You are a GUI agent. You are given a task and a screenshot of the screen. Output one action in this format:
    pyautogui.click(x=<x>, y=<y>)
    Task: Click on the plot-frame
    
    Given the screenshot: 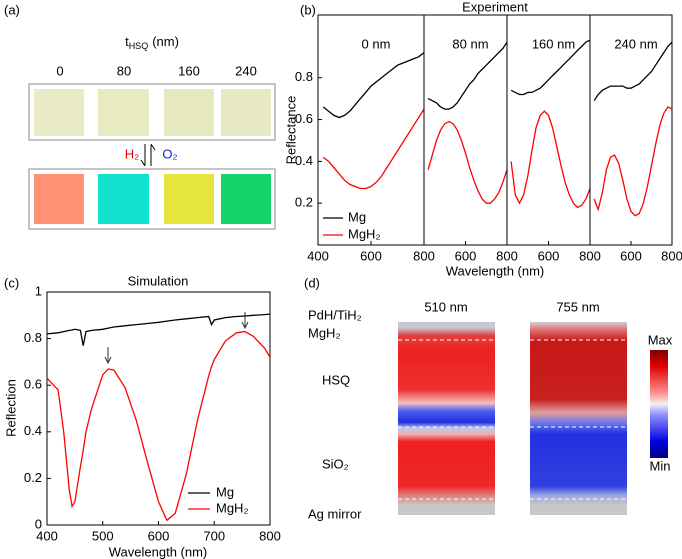 What is the action you would take?
    pyautogui.click(x=158, y=408)
    